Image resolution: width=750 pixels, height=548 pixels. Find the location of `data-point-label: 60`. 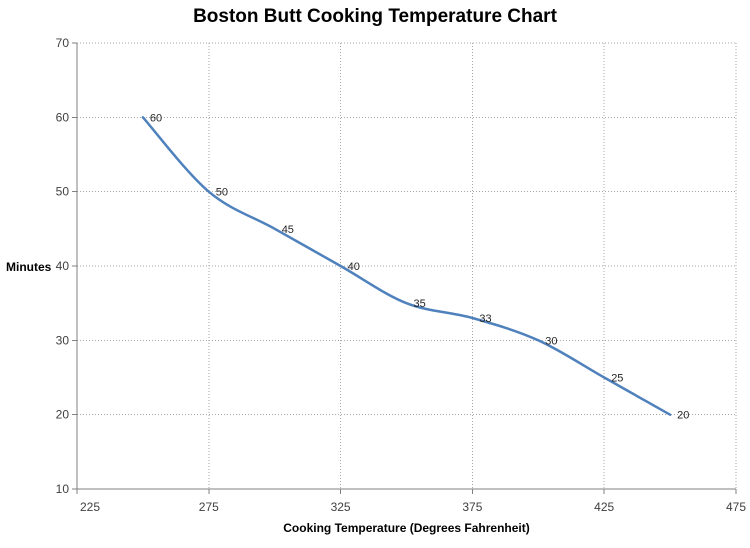

data-point-label: 60 is located at coordinates (156, 118).